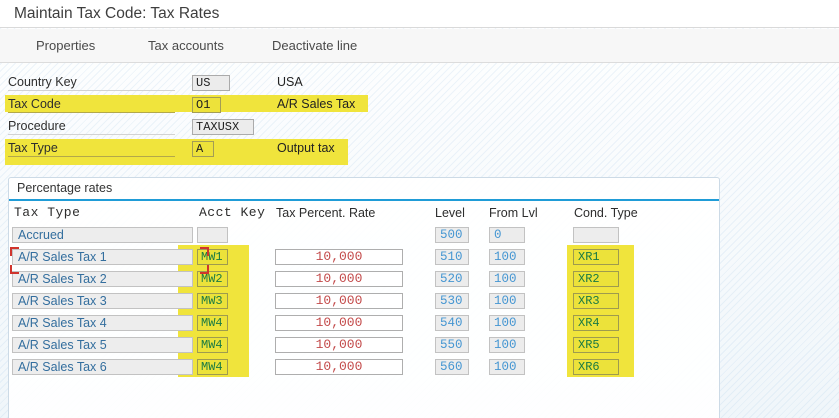 The height and width of the screenshot is (418, 839). I want to click on tax-type-description: Output tax, so click(306, 148).